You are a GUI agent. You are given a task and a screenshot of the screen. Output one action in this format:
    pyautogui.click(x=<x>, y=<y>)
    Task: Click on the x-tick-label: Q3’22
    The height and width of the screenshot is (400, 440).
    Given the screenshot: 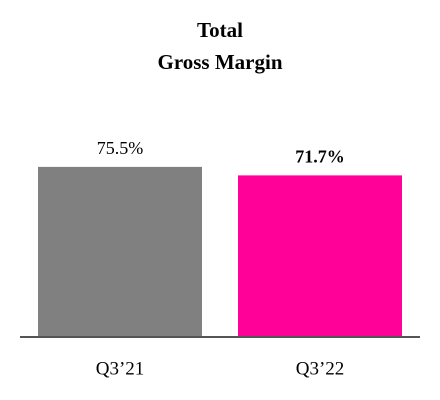 What is the action you would take?
    pyautogui.click(x=320, y=368)
    